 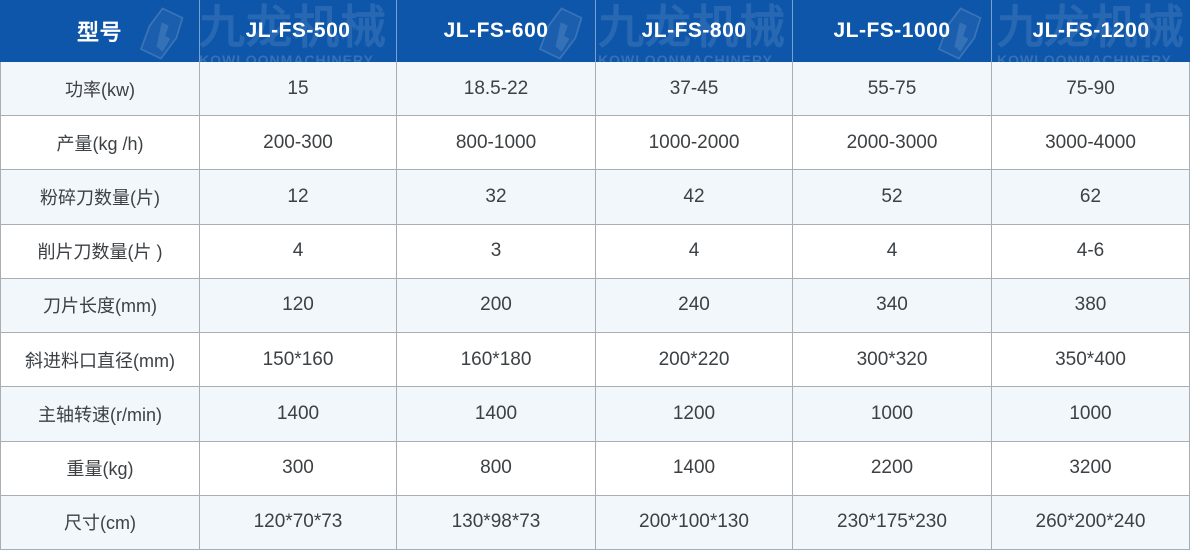 I want to click on cell-value: 3200, so click(x=1091, y=468).